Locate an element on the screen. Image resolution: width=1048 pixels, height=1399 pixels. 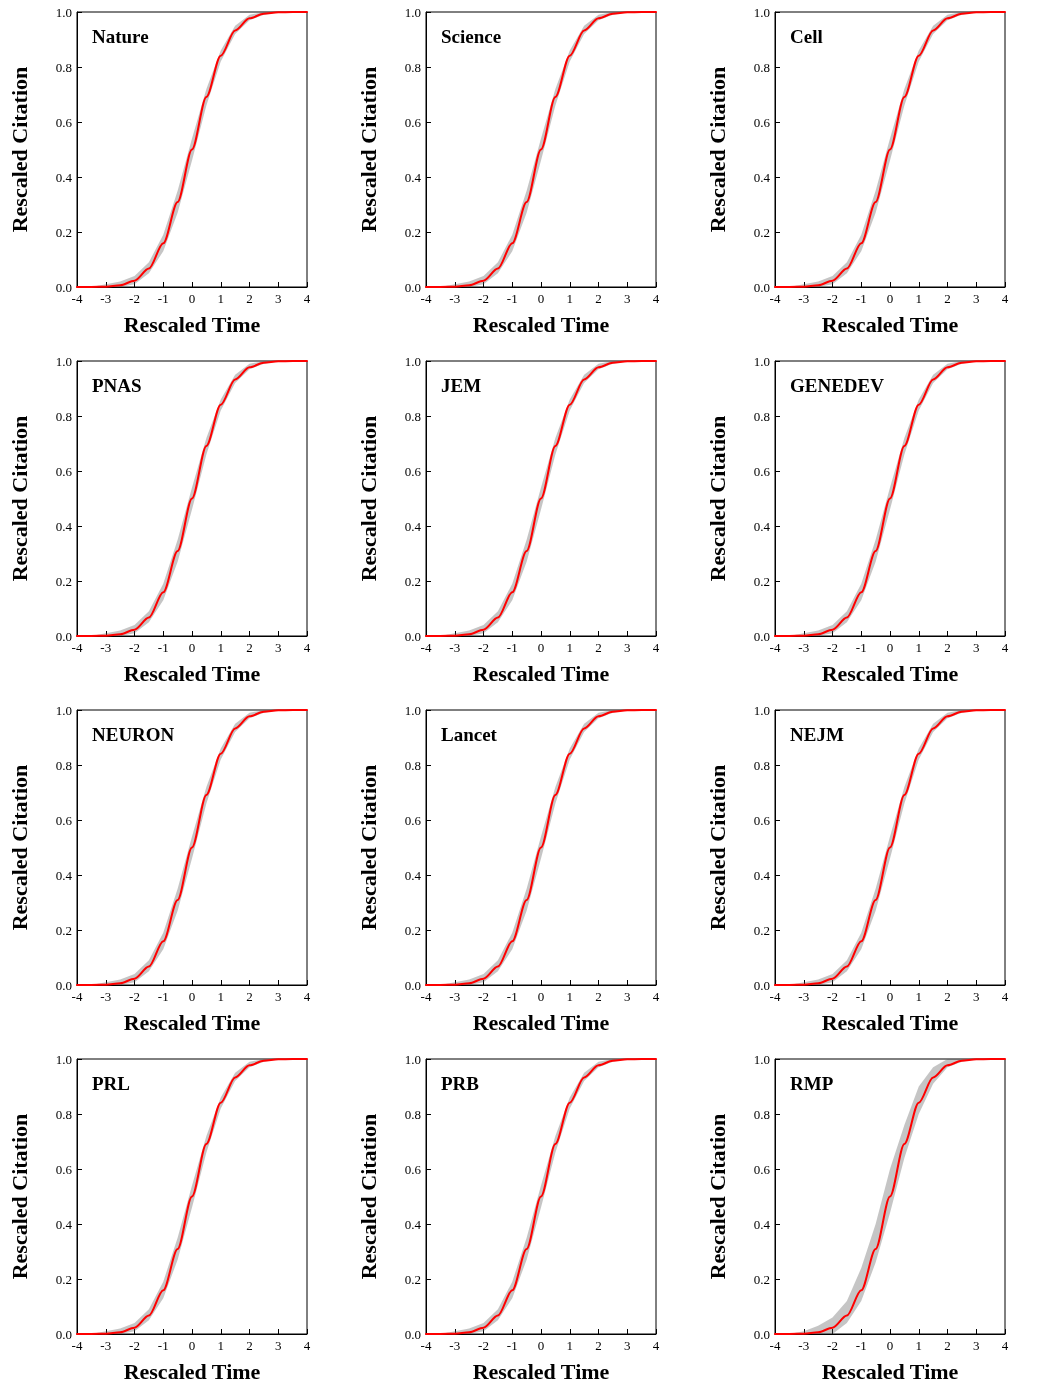
text: Cell is located at coordinates (806, 36).